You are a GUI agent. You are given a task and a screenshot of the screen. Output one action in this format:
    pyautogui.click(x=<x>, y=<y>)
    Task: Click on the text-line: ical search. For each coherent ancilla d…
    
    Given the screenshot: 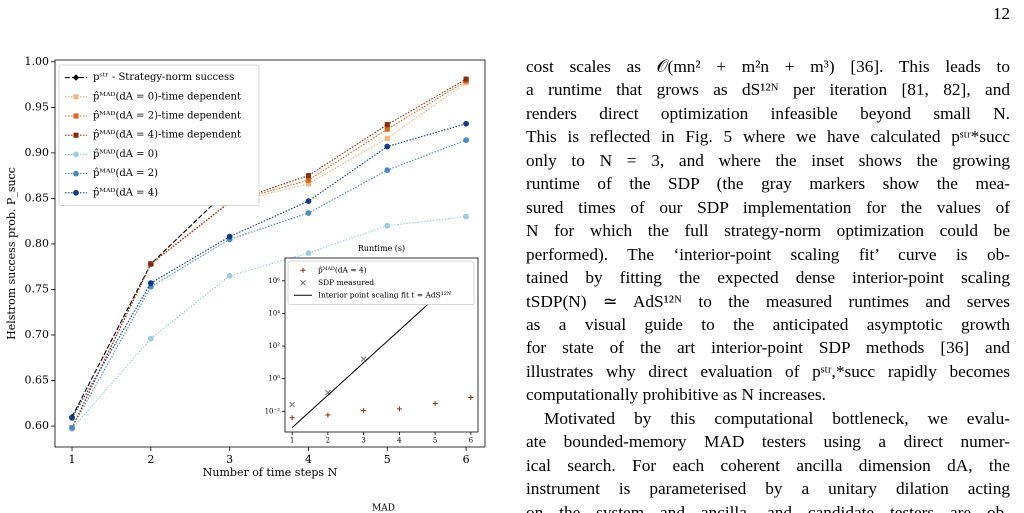 What is the action you would take?
    pyautogui.click(x=768, y=465)
    